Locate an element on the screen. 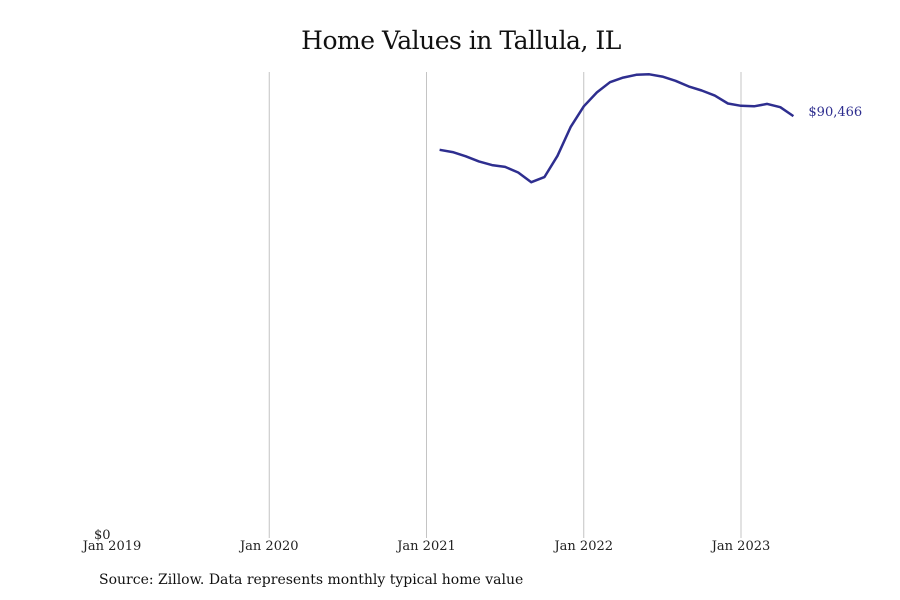 The height and width of the screenshot is (600, 900). x-tick-label: Jan 2021 is located at coordinates (425, 546).